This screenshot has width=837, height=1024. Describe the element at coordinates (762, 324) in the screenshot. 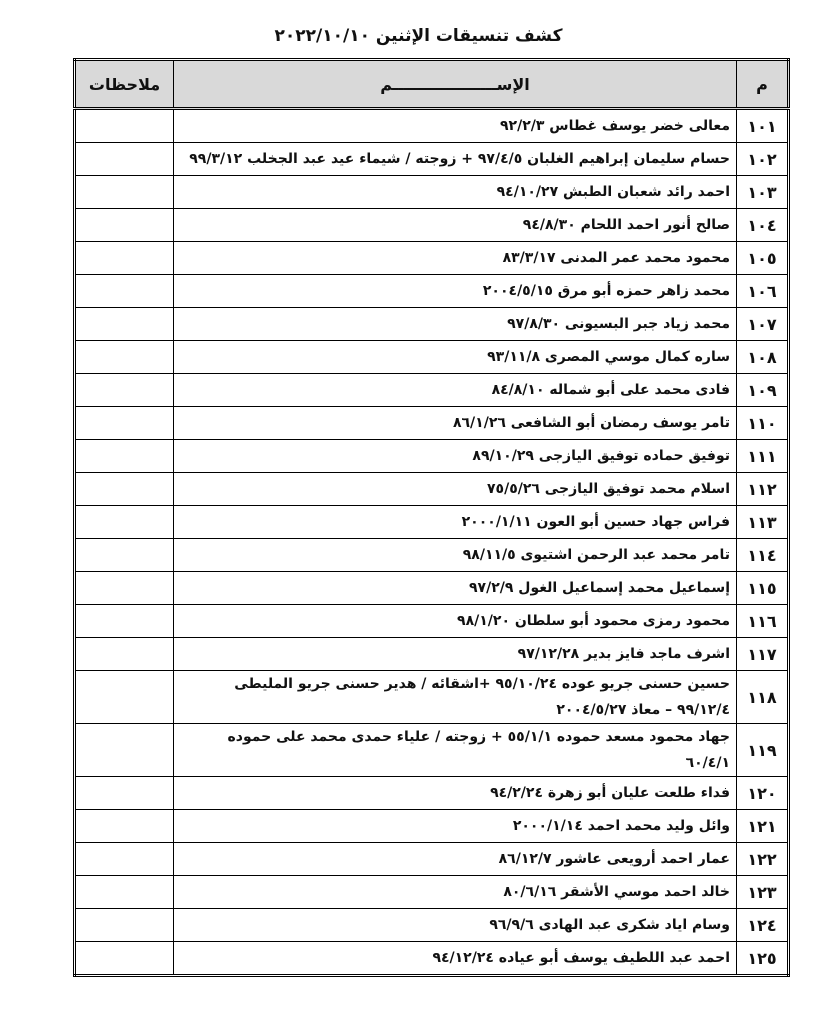

I see `row-number: ١٠٧` at that location.